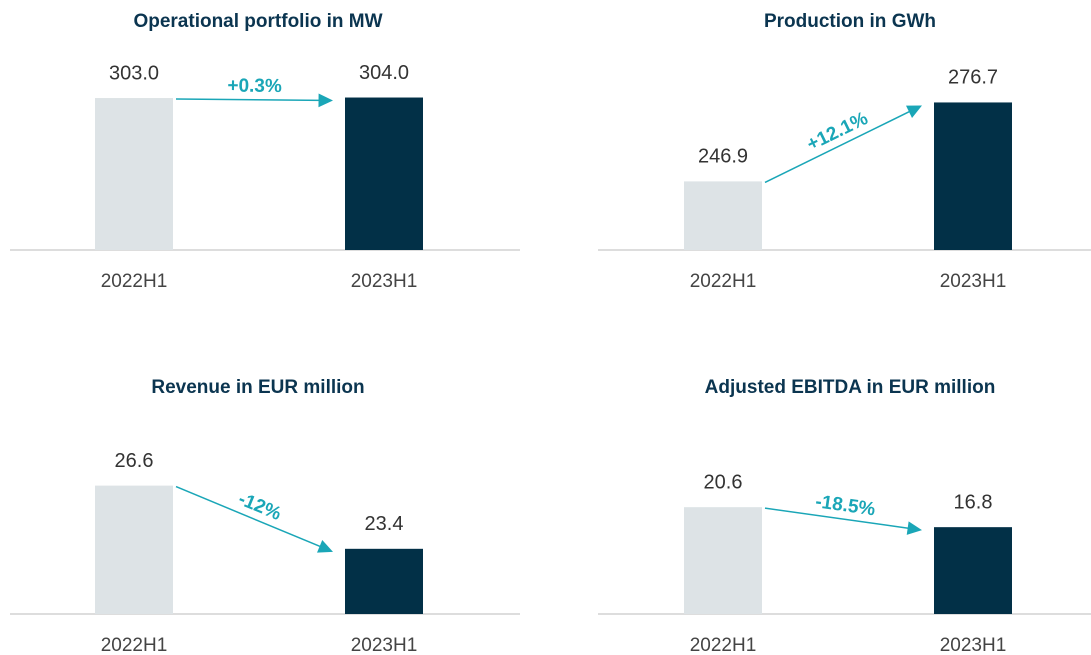  Describe the element at coordinates (973, 502) in the screenshot. I see `value-label: 16.8` at that location.